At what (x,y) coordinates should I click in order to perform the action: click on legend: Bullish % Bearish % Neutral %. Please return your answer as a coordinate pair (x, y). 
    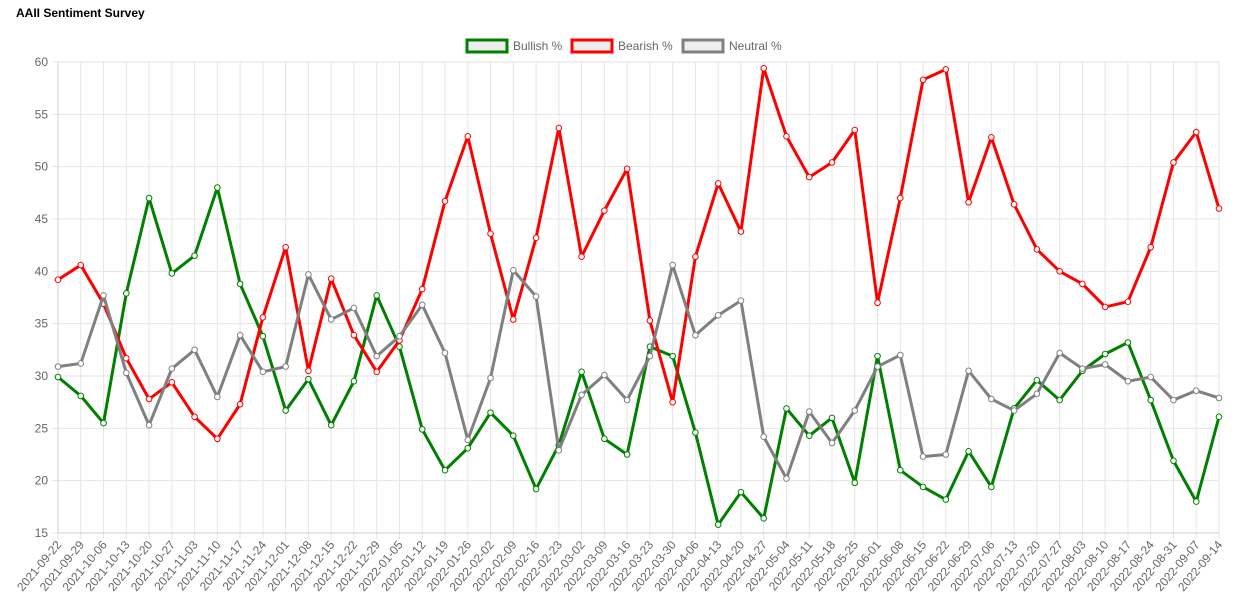
    Looking at the image, I should click on (623, 46).